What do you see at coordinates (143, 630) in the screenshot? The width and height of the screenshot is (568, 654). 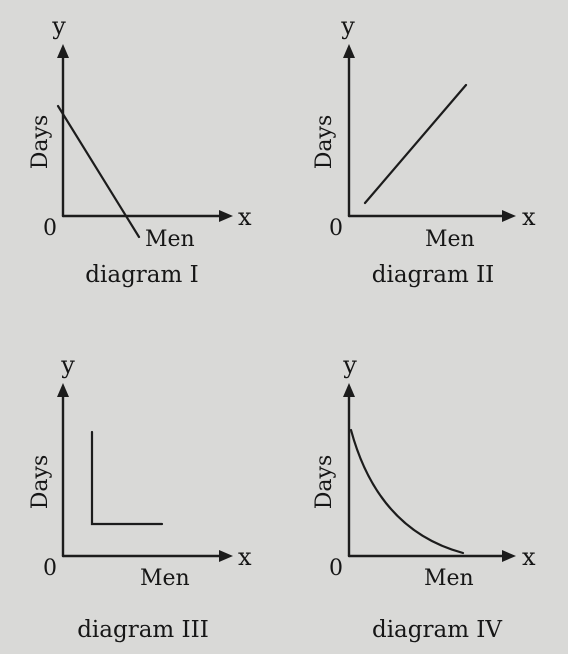 I see `diagram-3-caption: diagram III` at bounding box center [143, 630].